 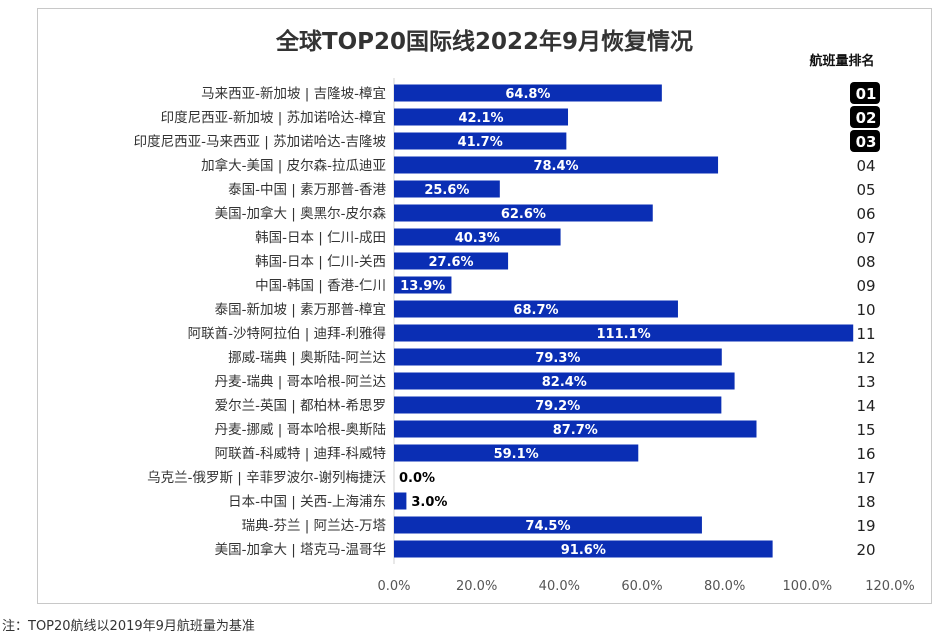 What do you see at coordinates (842, 61) in the screenshot?
I see `rank-header: 航班量排名` at bounding box center [842, 61].